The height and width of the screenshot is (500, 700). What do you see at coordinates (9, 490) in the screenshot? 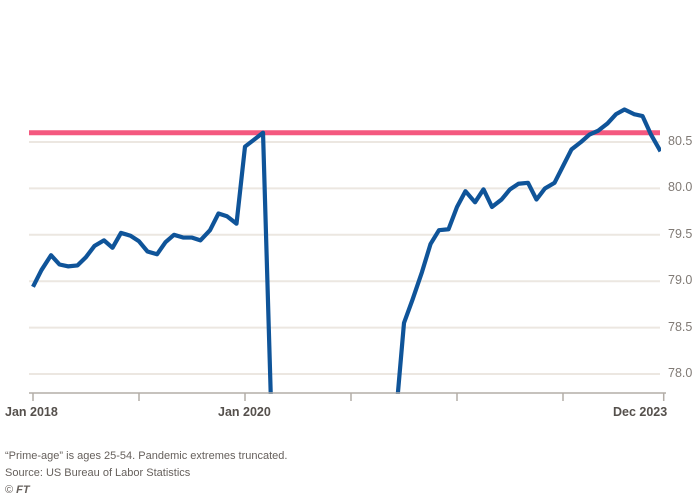
I see `copyright-icon: ©` at bounding box center [9, 490].